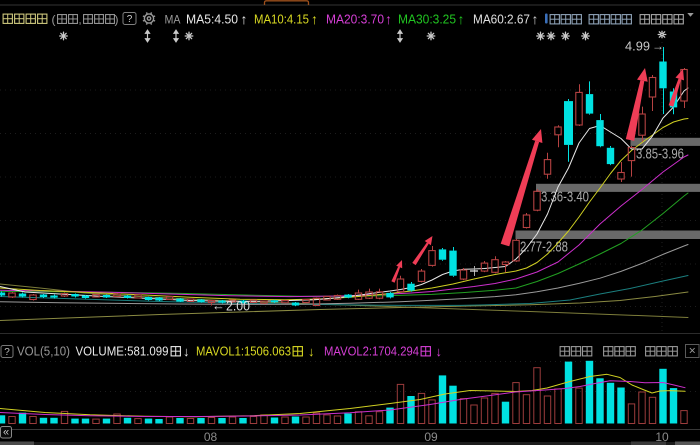 This screenshot has width=700, height=445. Describe the element at coordinates (637, 47) in the screenshot. I see `svg-text: 4.99` at that location.